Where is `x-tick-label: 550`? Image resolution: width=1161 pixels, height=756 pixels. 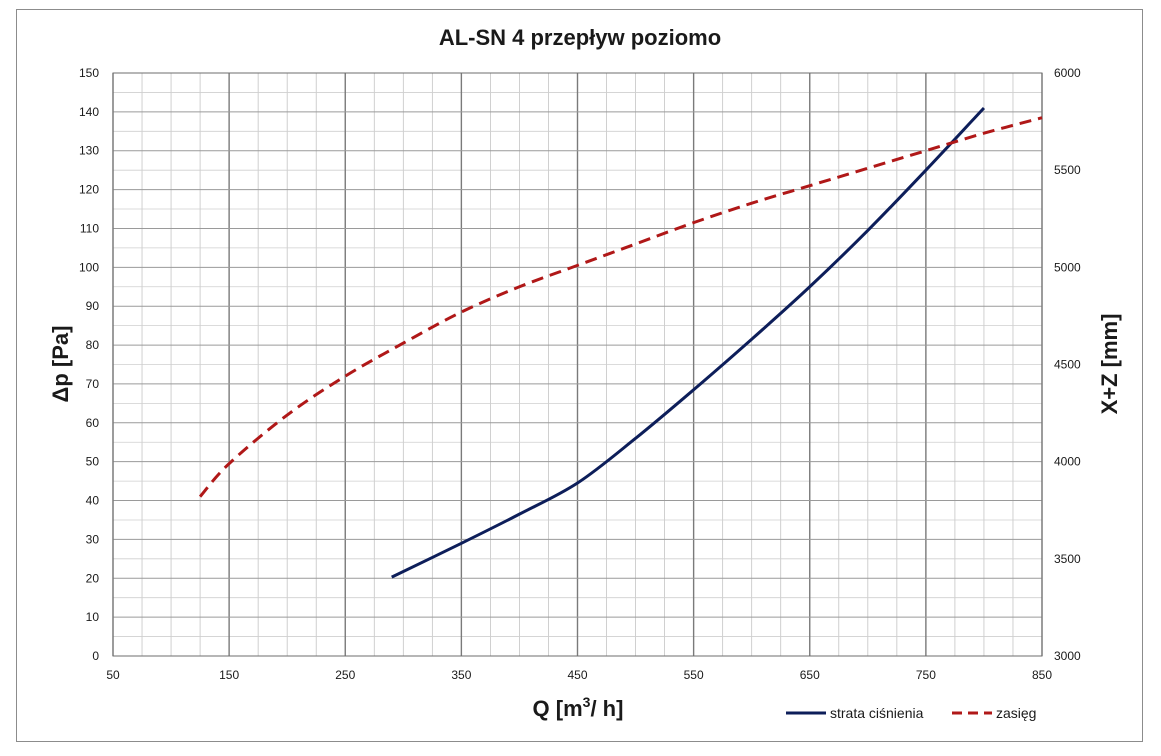
x-tick-label: 550 is located at coordinates (694, 675).